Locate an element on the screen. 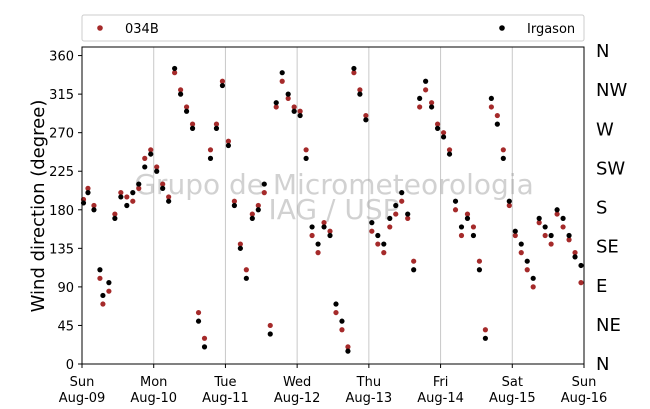  y-tick-label-0: 0 is located at coordinates (70, 365).